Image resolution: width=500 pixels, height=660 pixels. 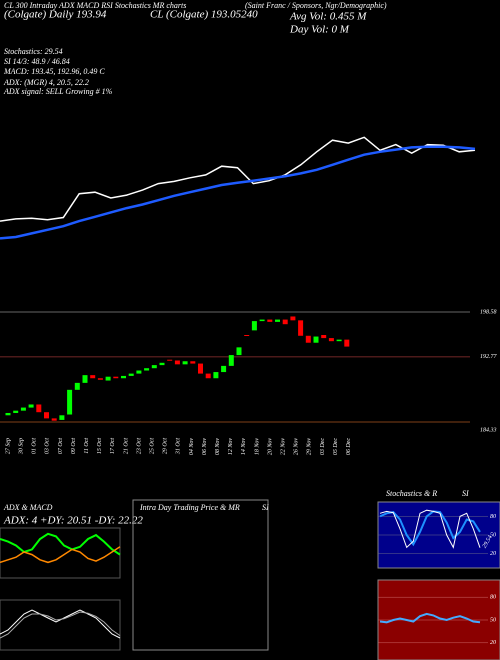 What do you see at coordinates (58, 91) in the screenshot?
I see `stat: ADX signal: SELL Growing # 1%` at bounding box center [58, 91].